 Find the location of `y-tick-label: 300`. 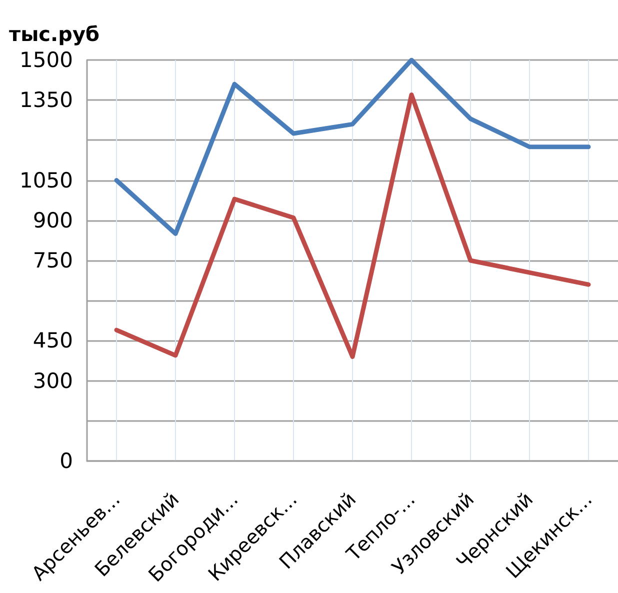

y-tick-label: 300 is located at coordinates (52, 380).